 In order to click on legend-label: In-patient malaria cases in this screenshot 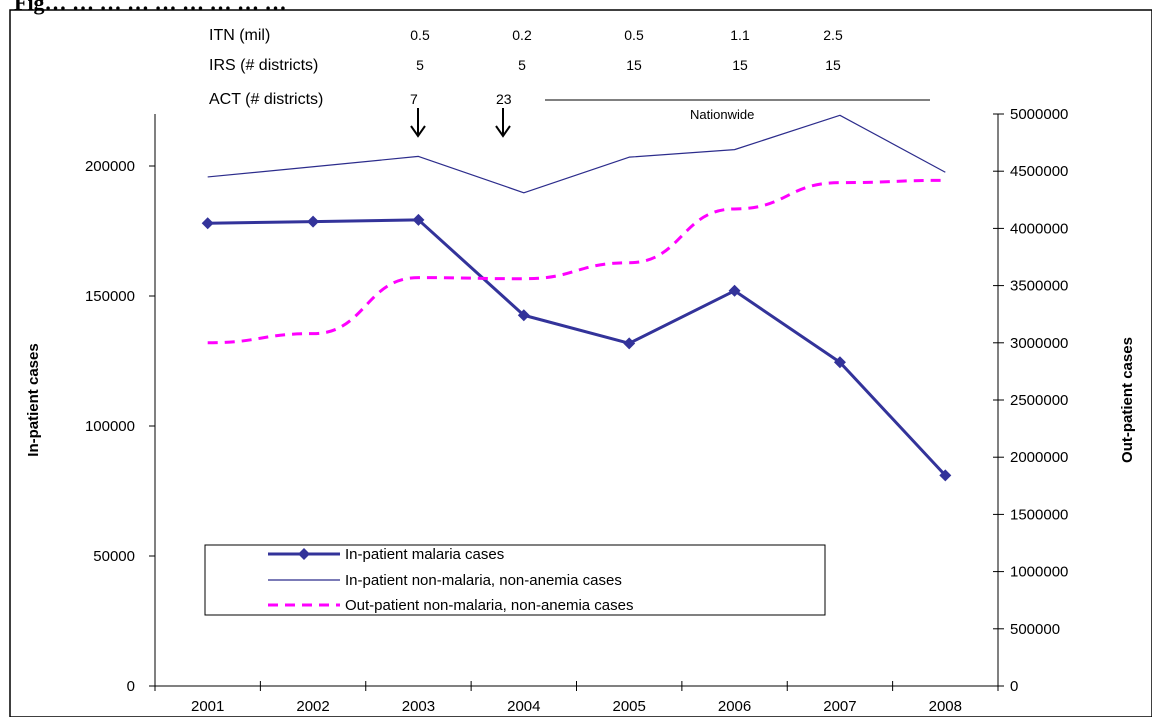, I will do `click(424, 554)`.